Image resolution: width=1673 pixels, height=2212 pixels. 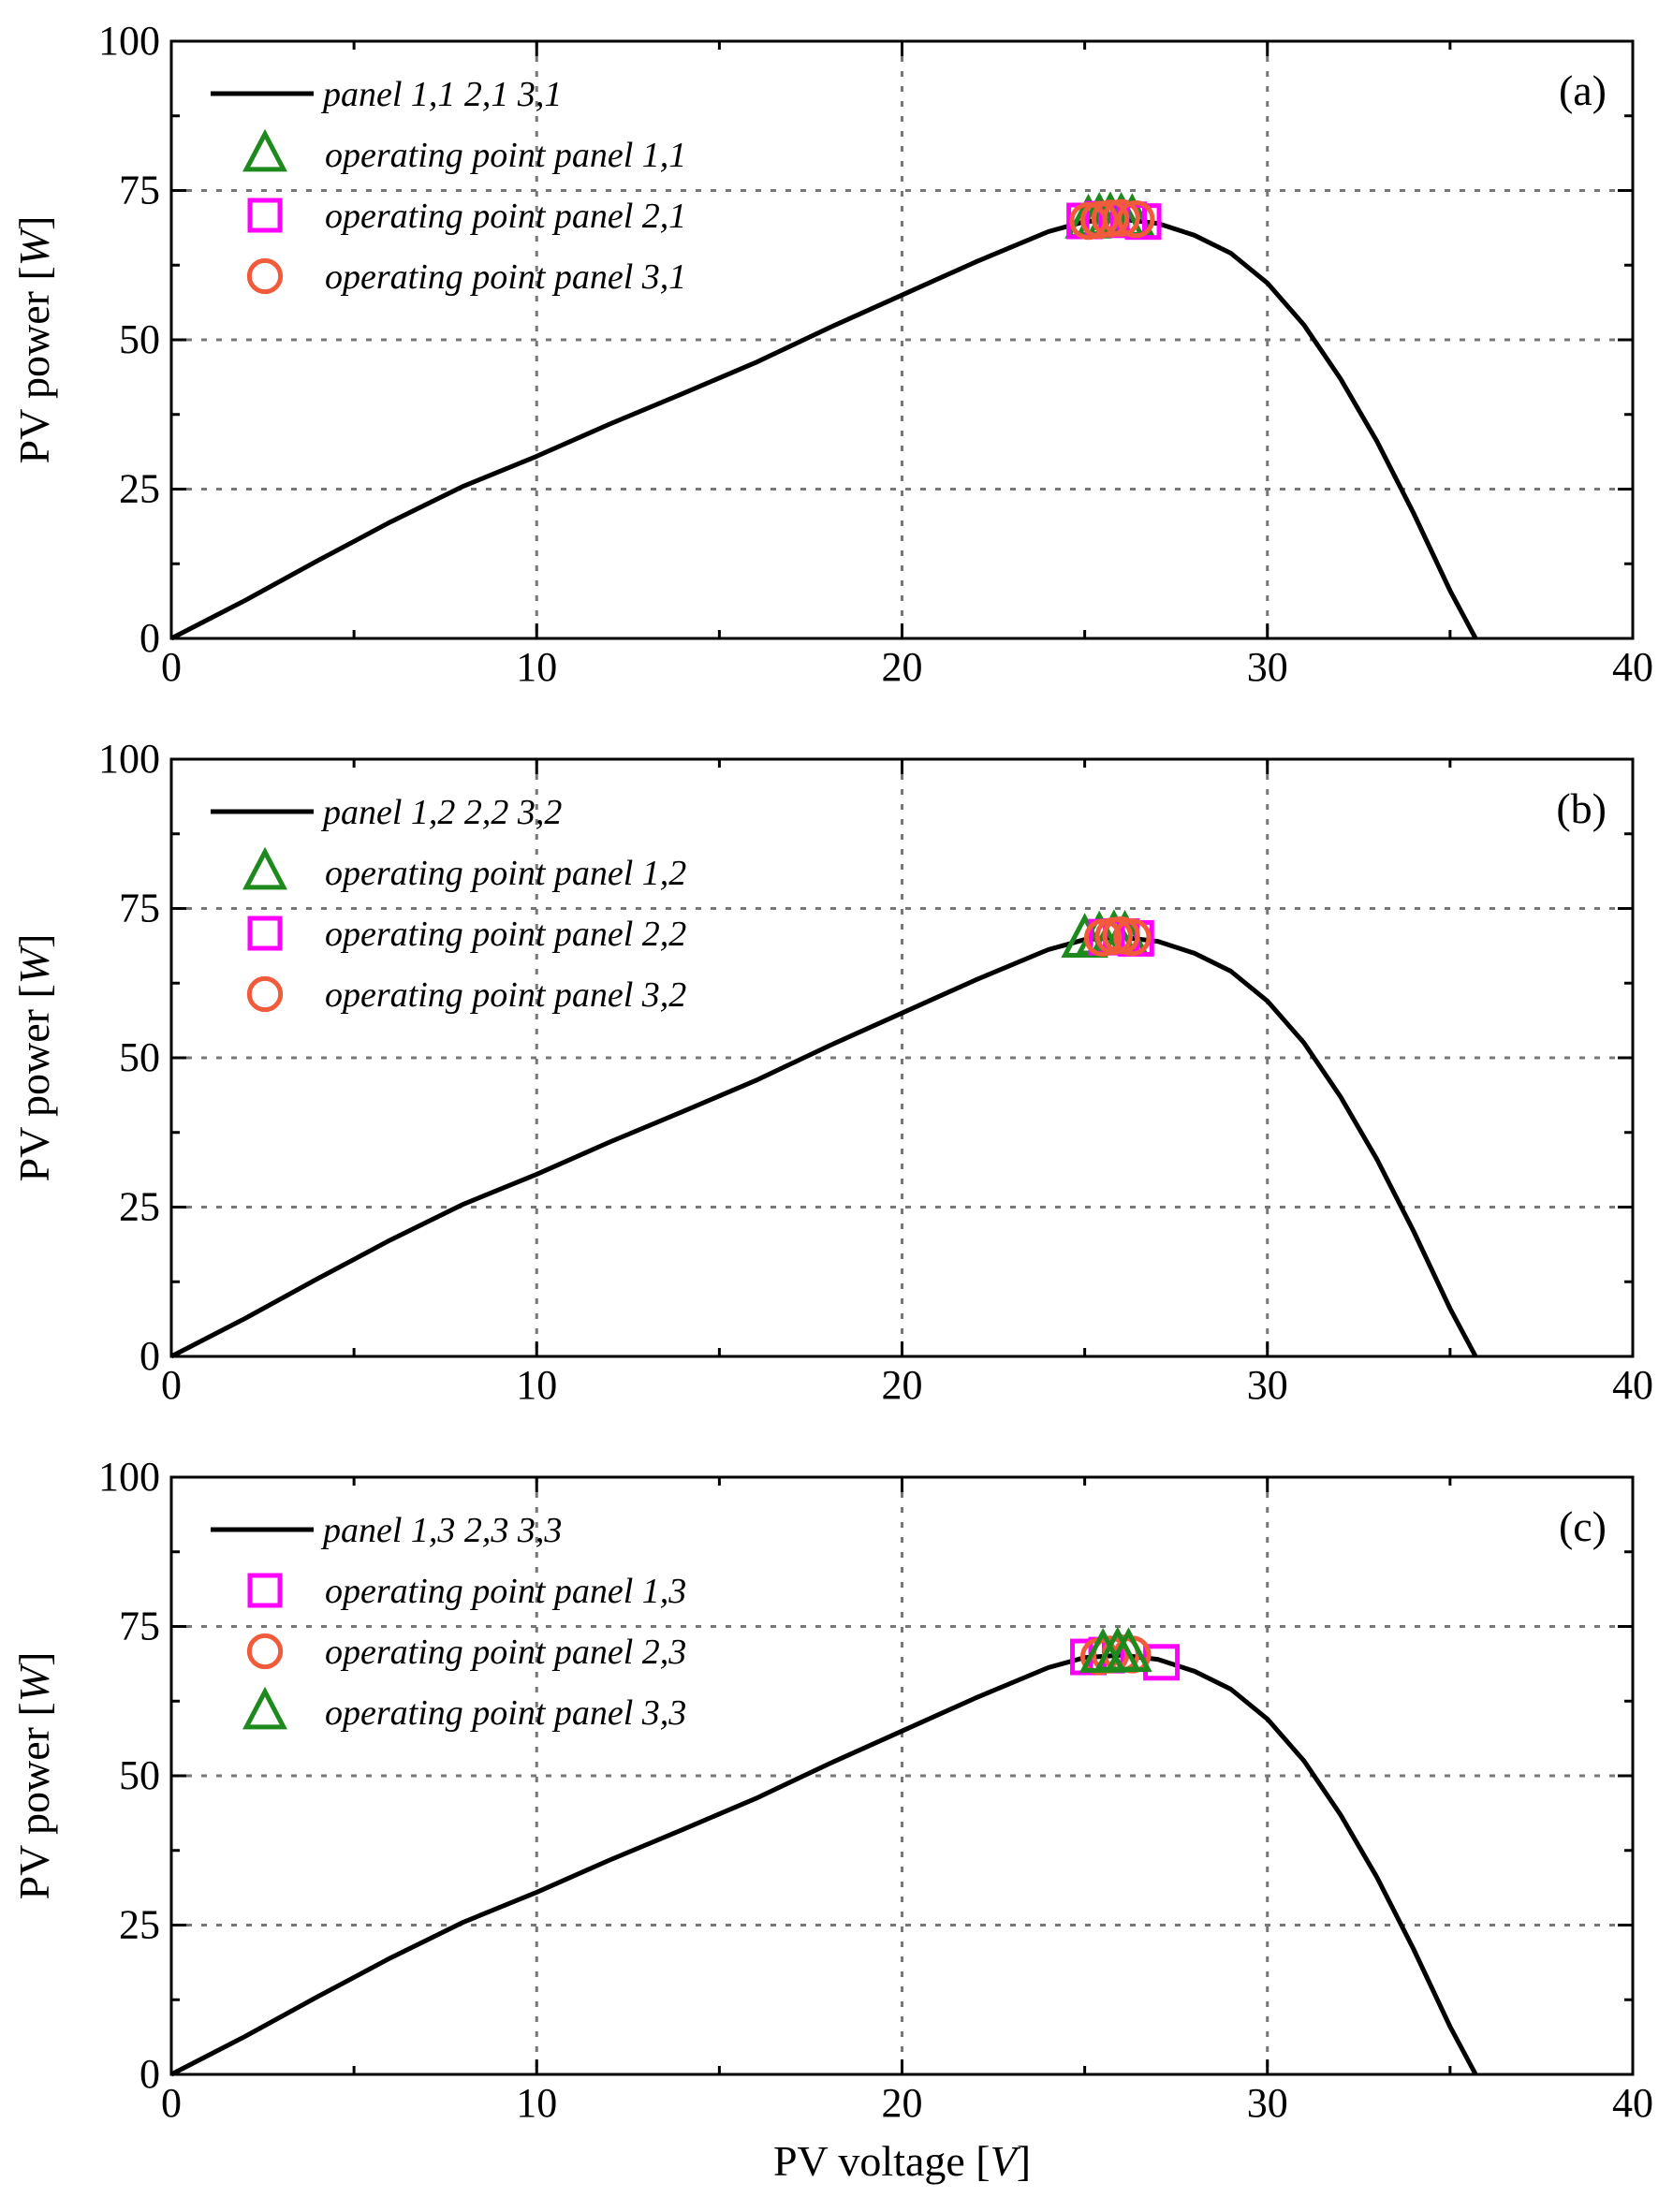 I want to click on legend-curve-label: panel 1,3 2,3 3,3, so click(x=441, y=1530).